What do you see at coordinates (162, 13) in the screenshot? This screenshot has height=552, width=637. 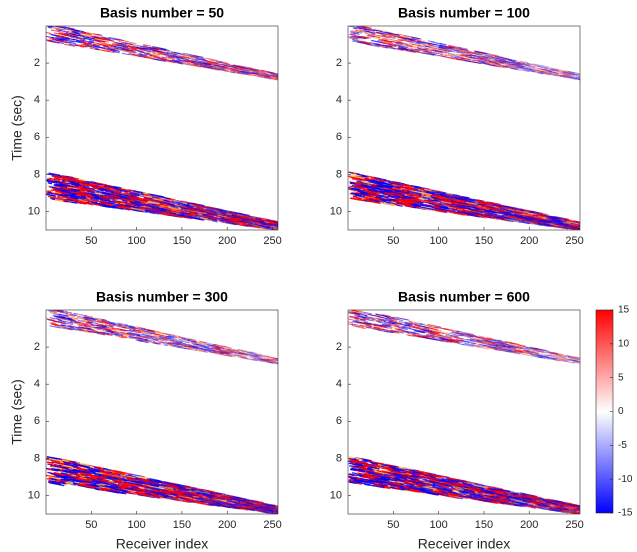 I see `chart-title: Basis number = 50` at bounding box center [162, 13].